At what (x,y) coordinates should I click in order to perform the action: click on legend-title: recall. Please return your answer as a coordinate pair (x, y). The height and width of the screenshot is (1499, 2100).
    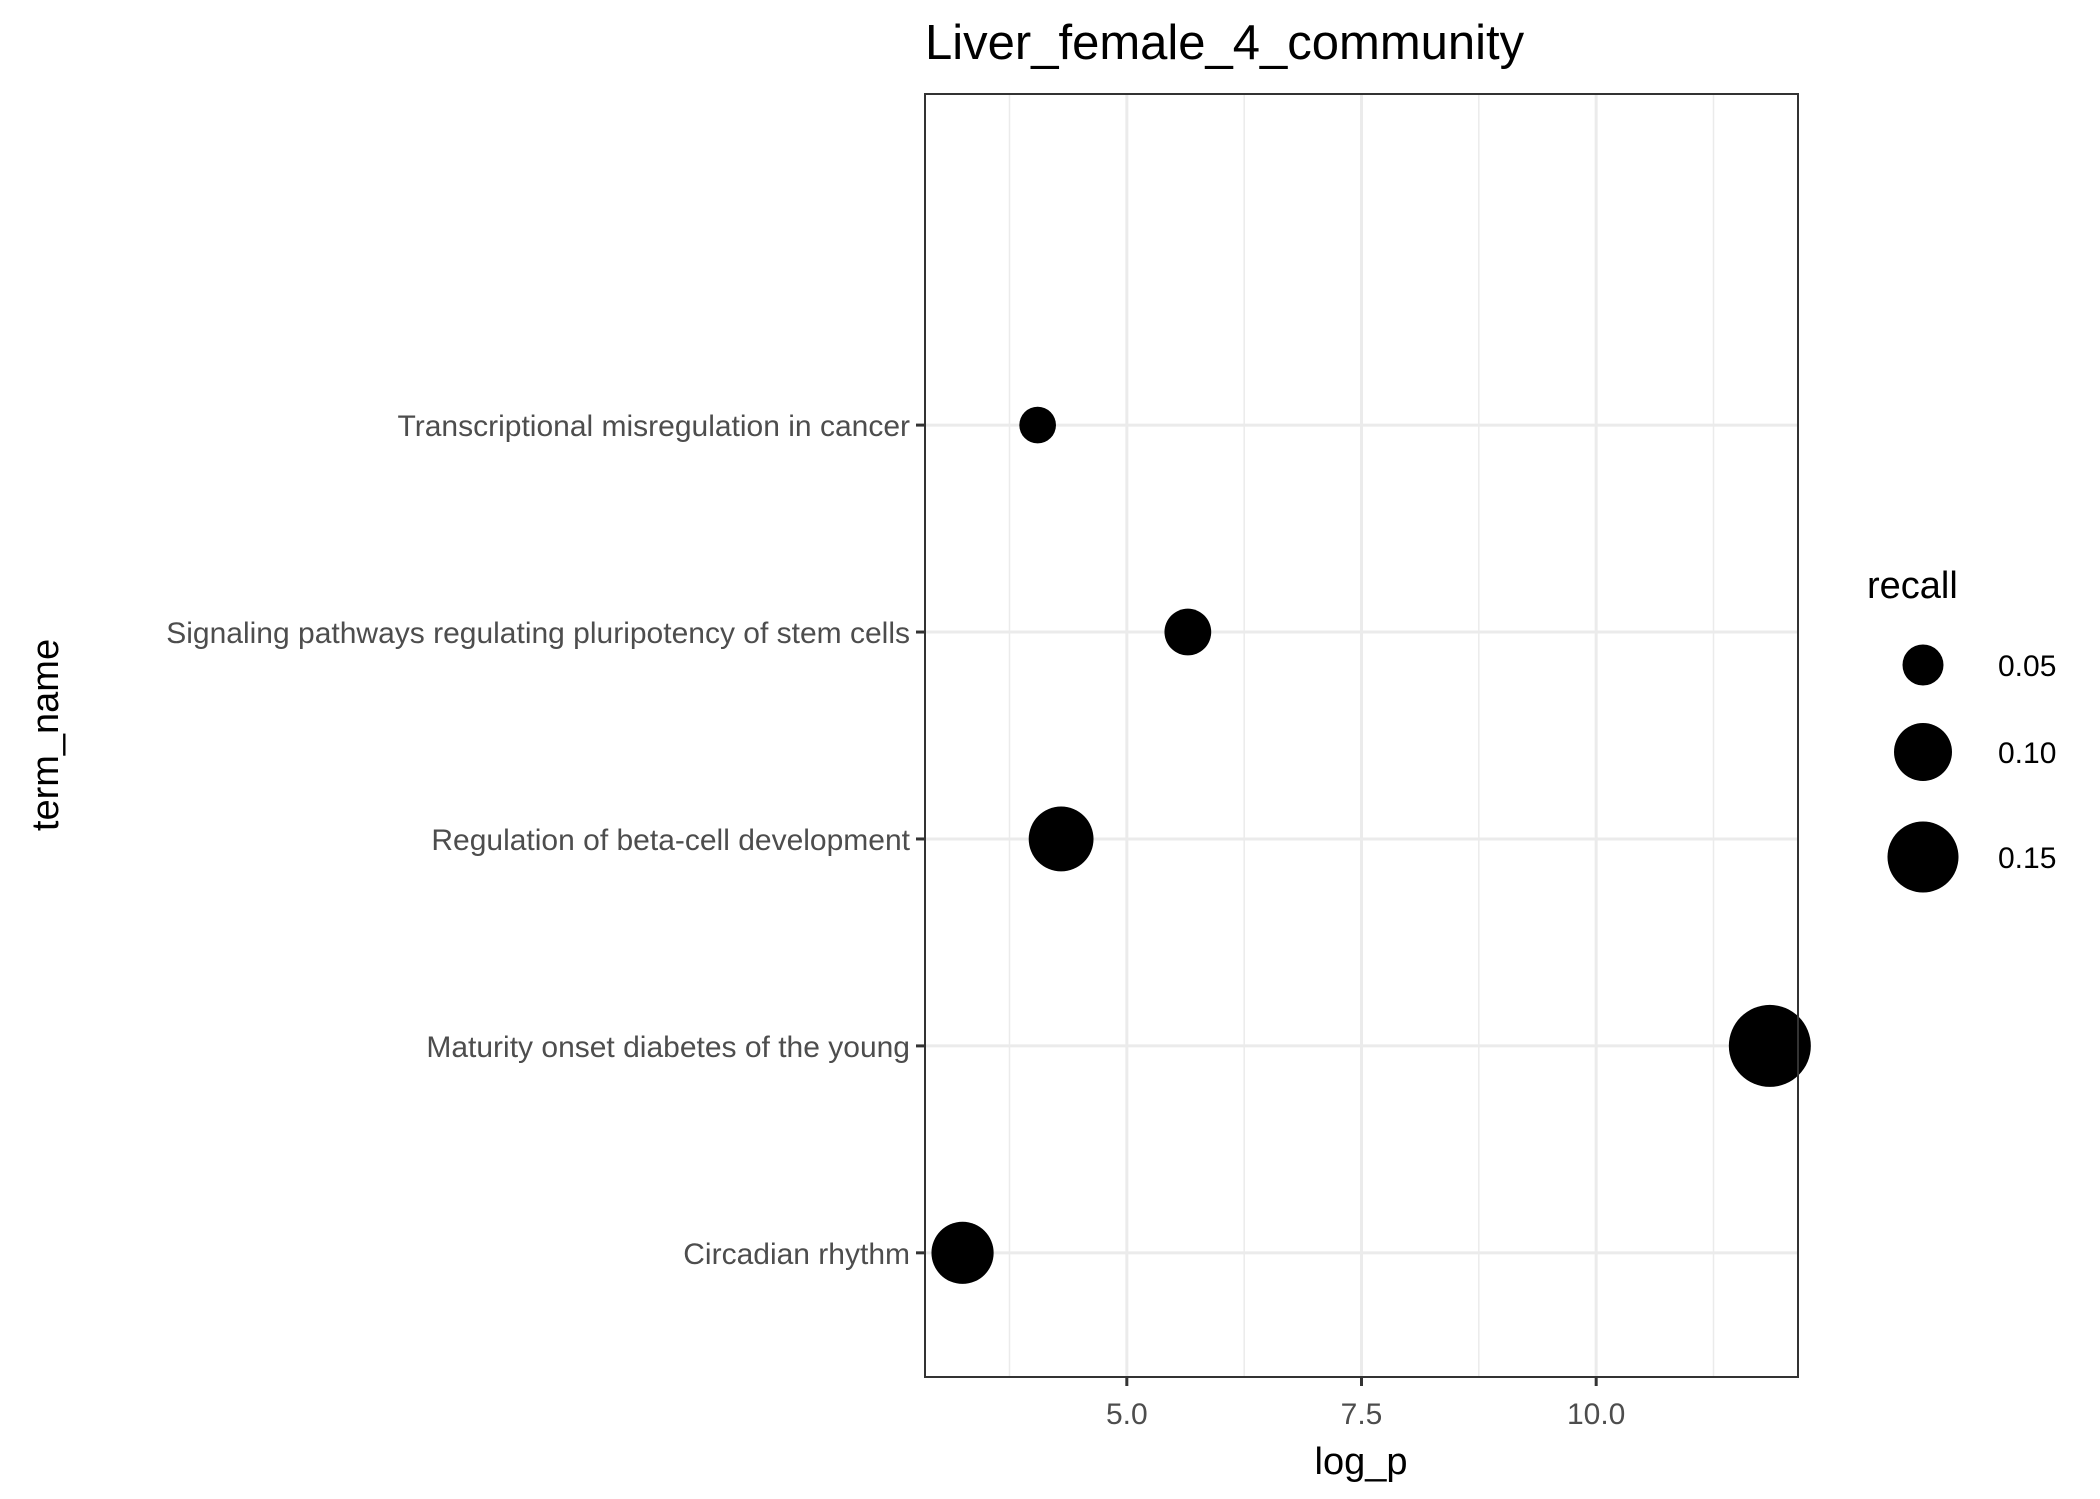
    Looking at the image, I should click on (1912, 586).